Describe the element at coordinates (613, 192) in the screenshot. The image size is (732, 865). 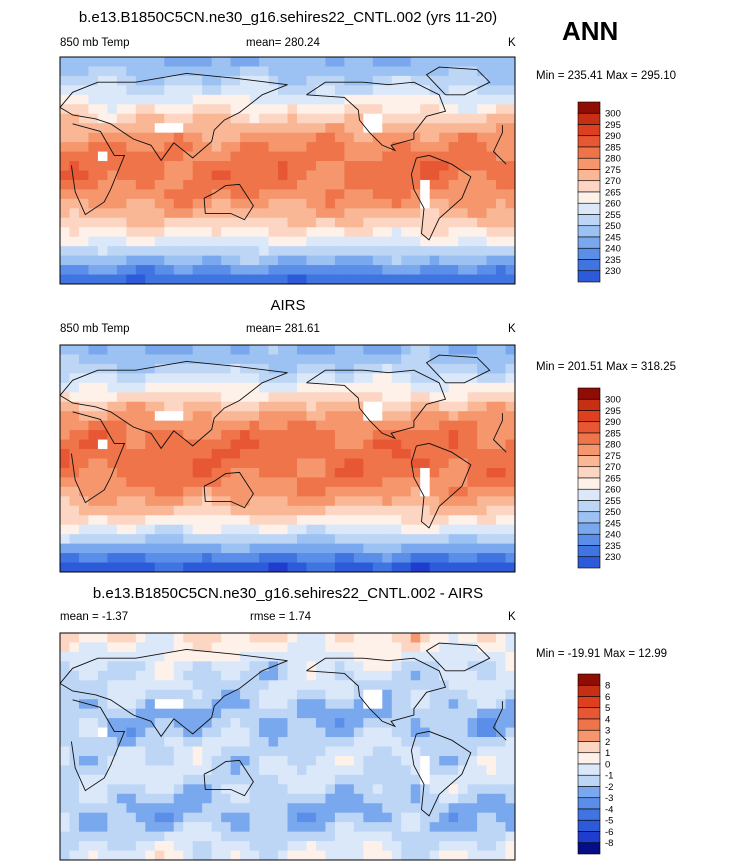
I see `colorbar-tick-label: 265` at that location.